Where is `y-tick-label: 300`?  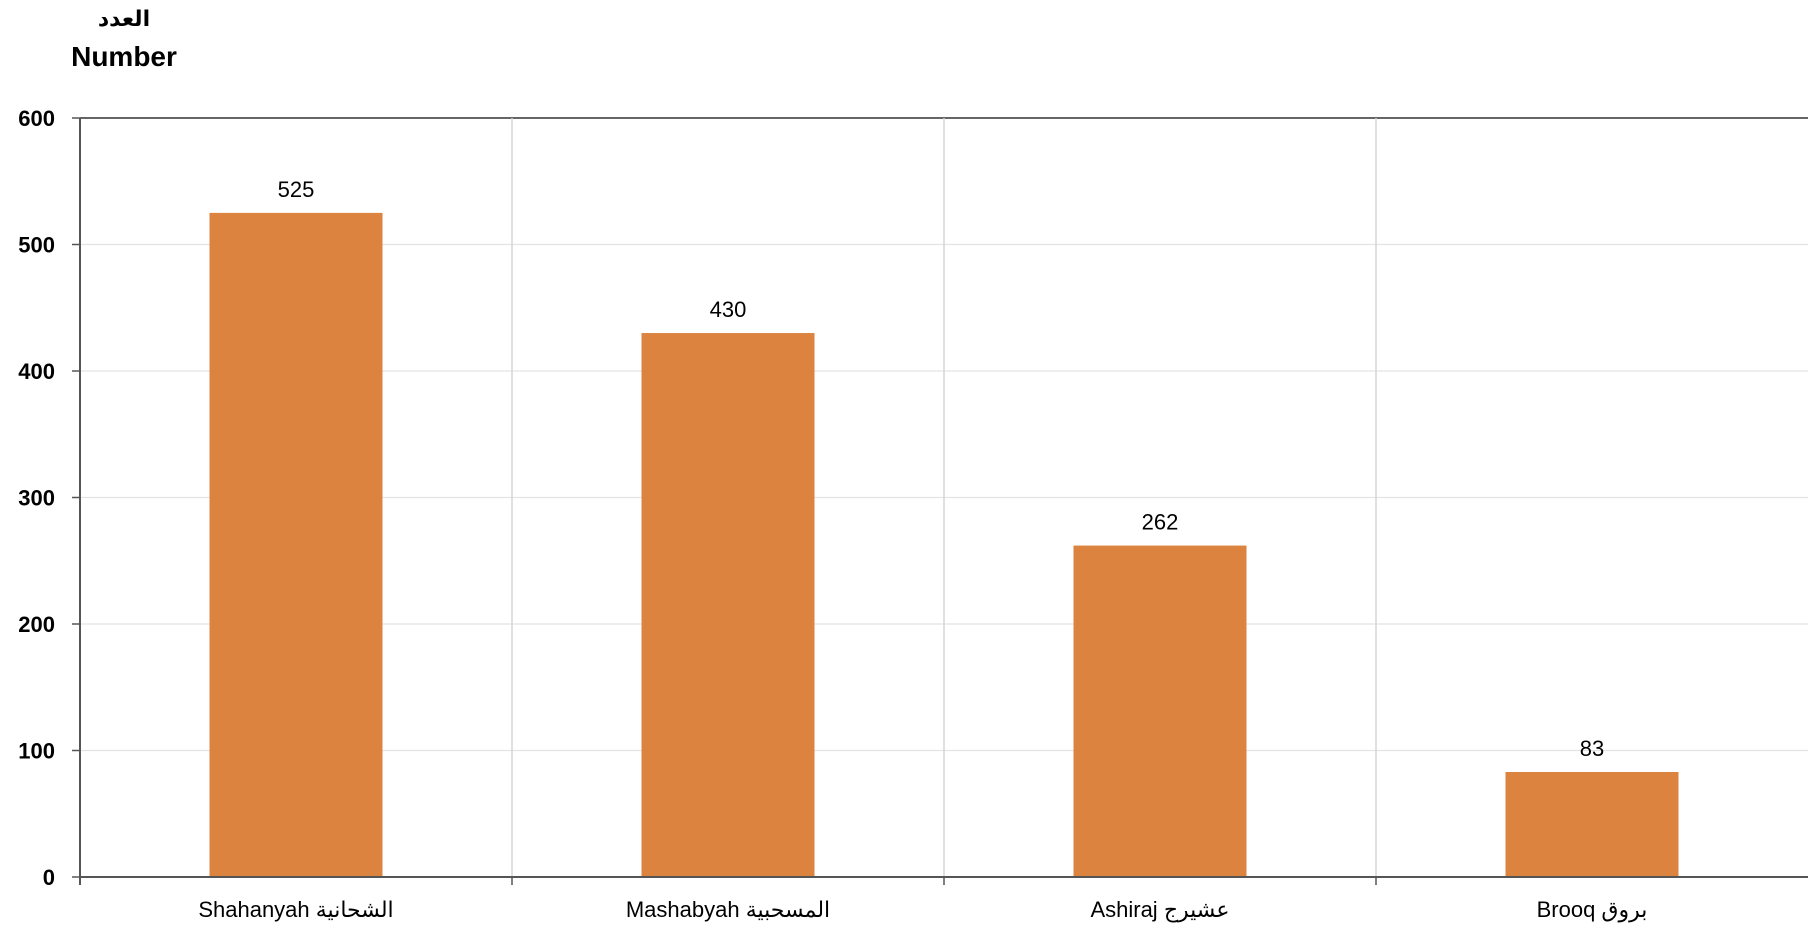
y-tick-label: 300 is located at coordinates (36, 498).